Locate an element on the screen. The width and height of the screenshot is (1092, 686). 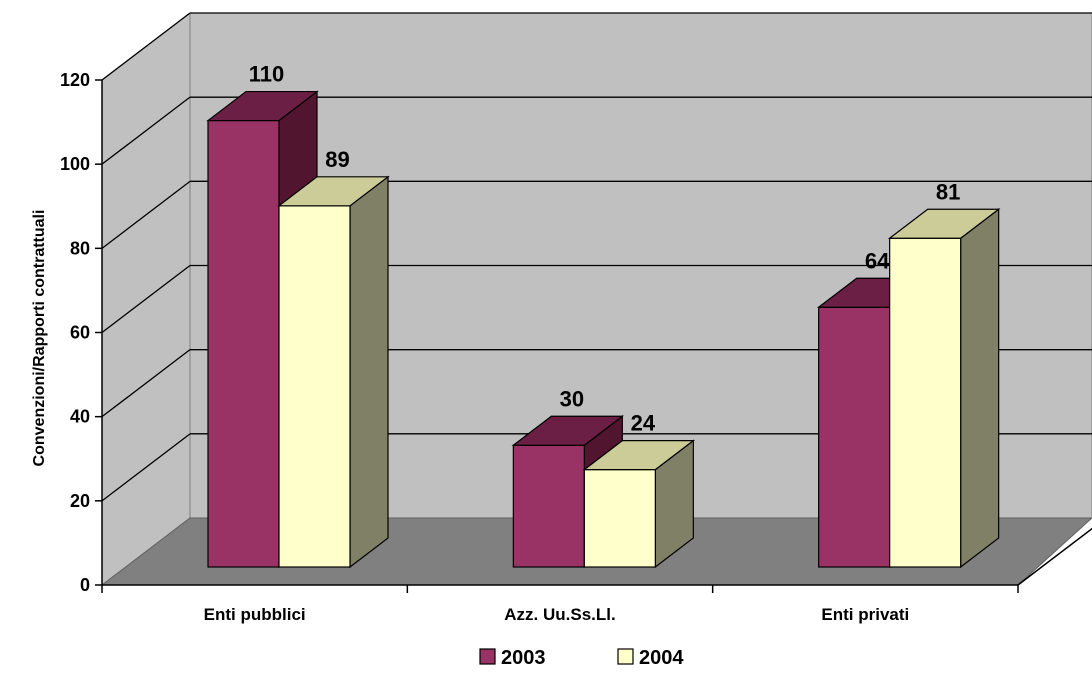
y-axis-title: Convenzioni/Rapporti contrattuali is located at coordinates (39, 338).